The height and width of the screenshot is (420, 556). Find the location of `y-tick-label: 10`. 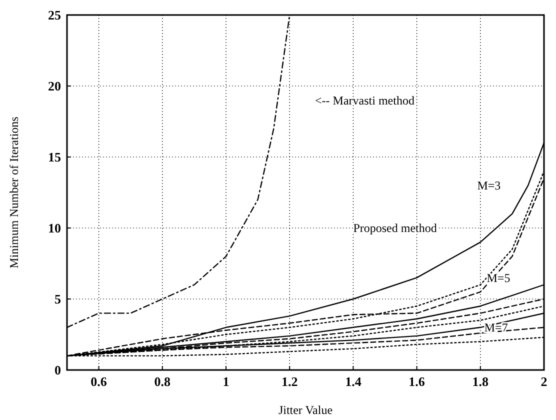

y-tick-label: 10 is located at coordinates (54, 228).